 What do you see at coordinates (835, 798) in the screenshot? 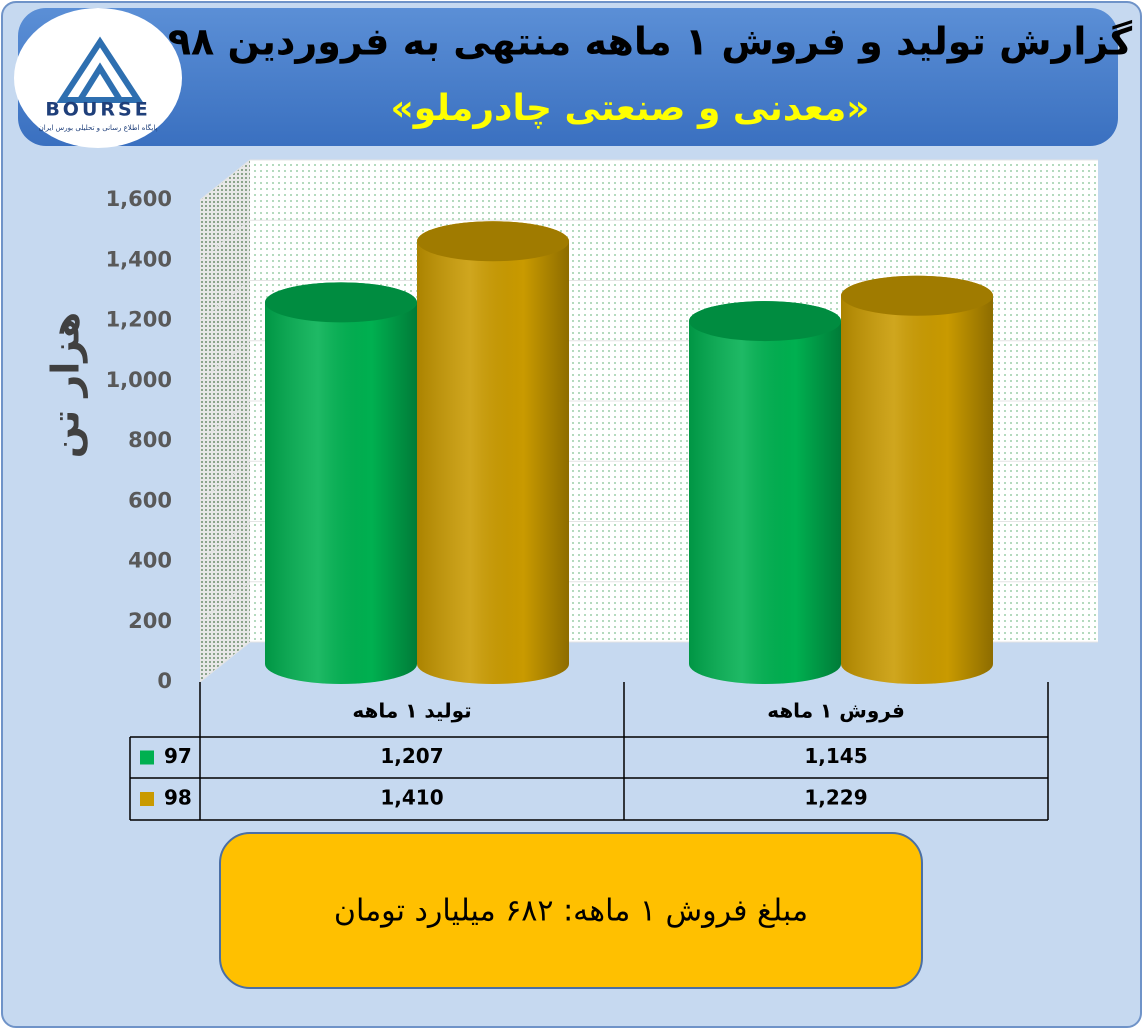
I see `value-label: 1,229` at bounding box center [835, 798].